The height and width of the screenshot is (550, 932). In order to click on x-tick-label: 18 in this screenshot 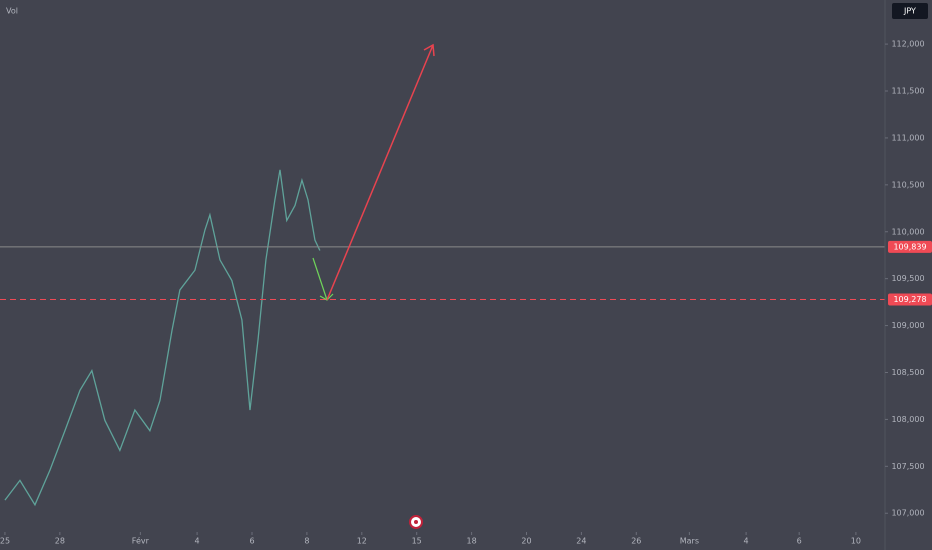, I will do `click(472, 541)`.